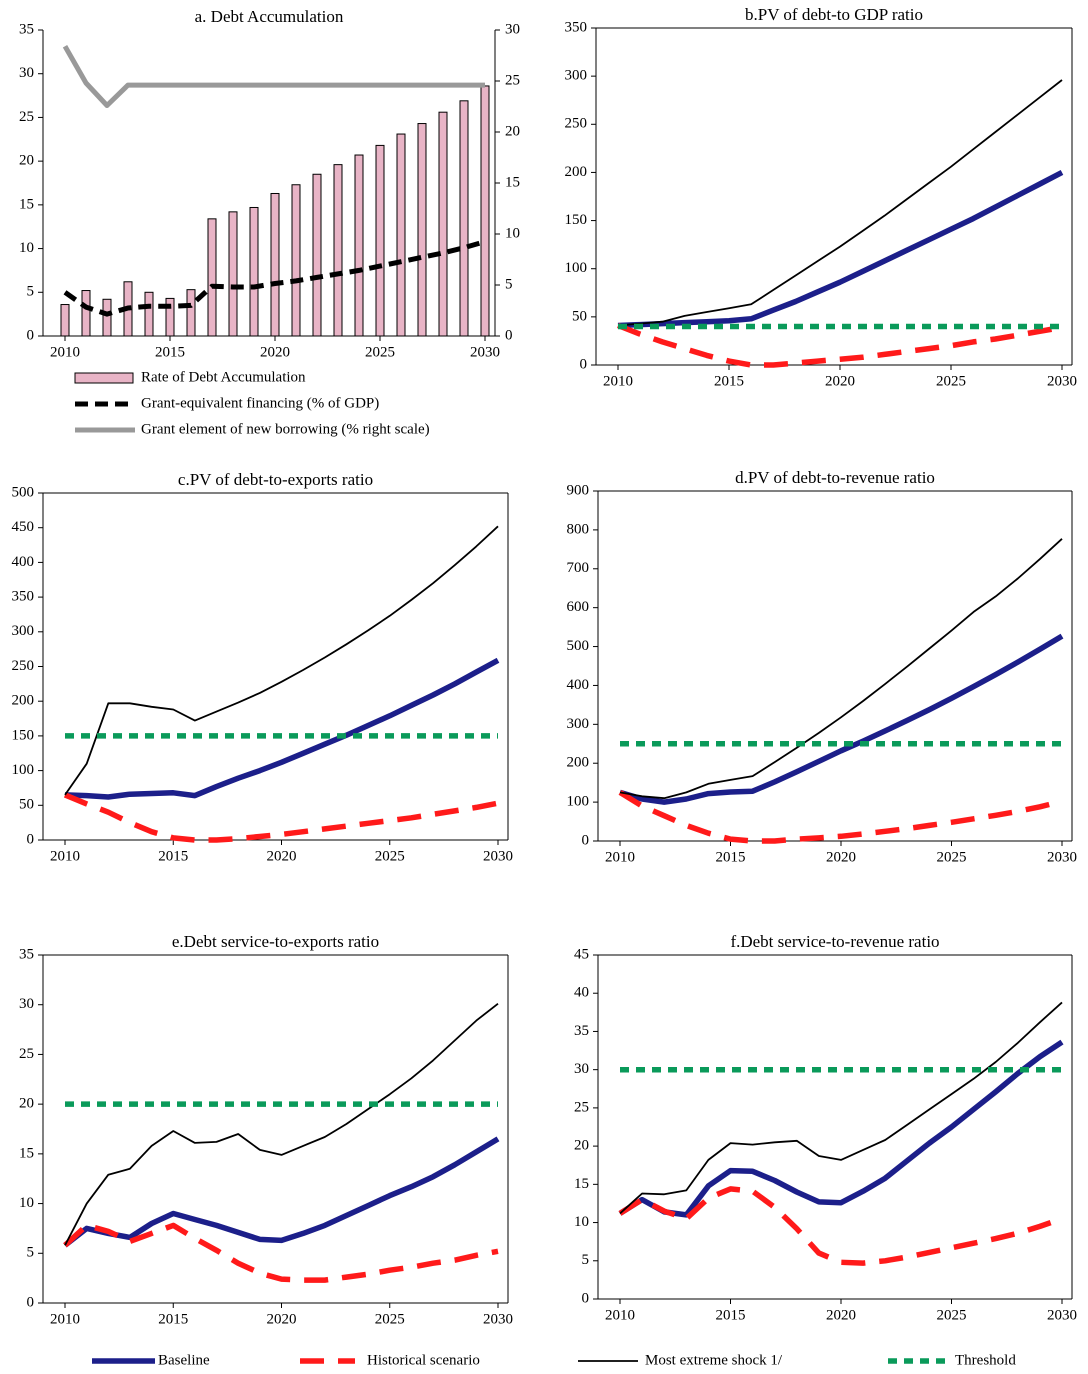 The image size is (1088, 1374). Describe the element at coordinates (26, 805) in the screenshot. I see `y-tick-label: 50` at that location.